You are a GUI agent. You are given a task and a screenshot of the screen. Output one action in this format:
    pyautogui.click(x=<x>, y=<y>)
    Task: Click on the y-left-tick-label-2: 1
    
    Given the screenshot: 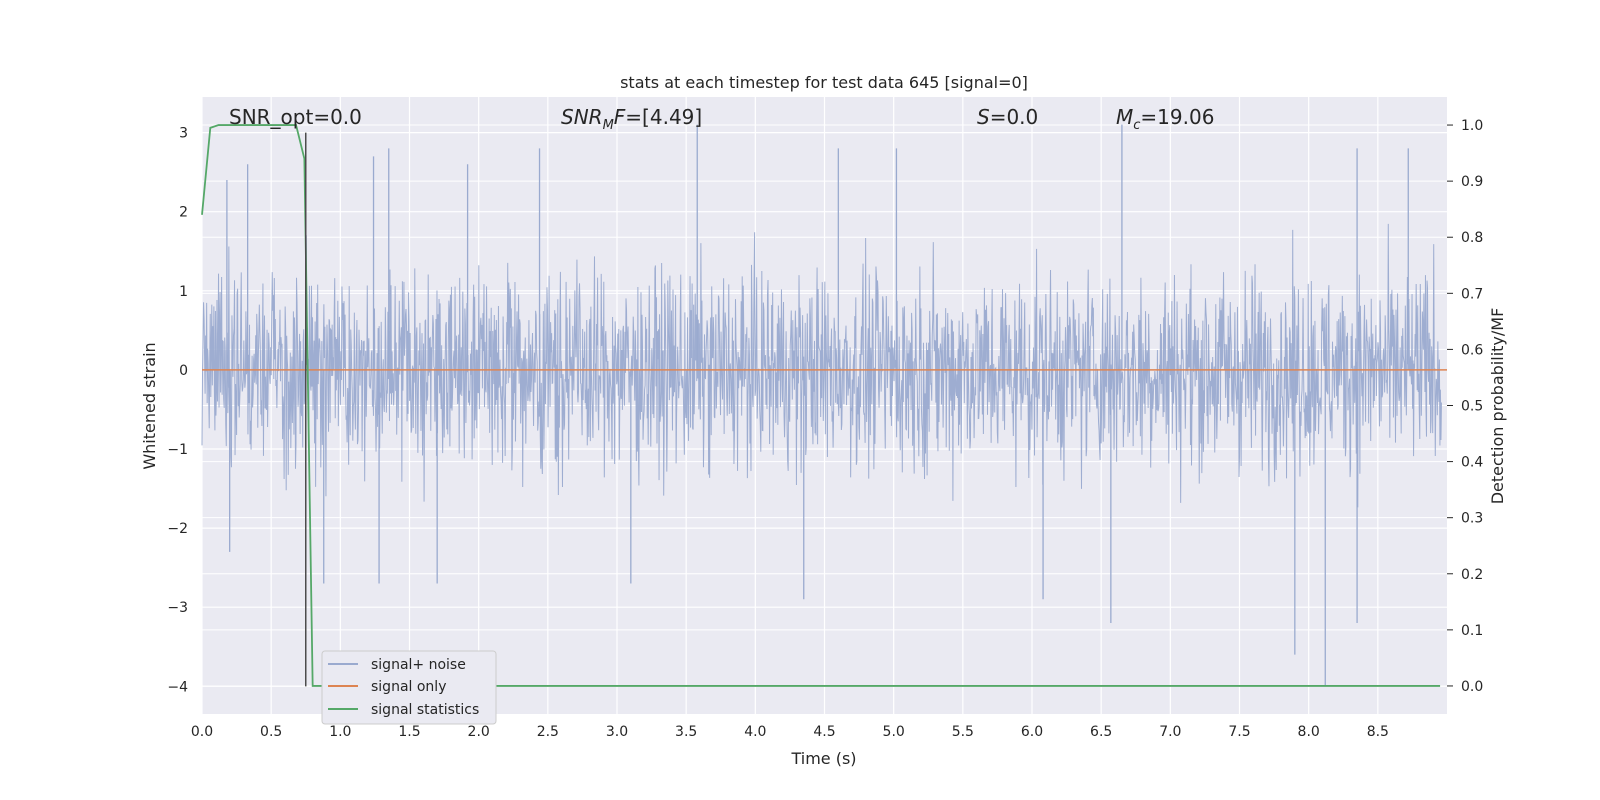 What is the action you would take?
    pyautogui.click(x=183, y=292)
    